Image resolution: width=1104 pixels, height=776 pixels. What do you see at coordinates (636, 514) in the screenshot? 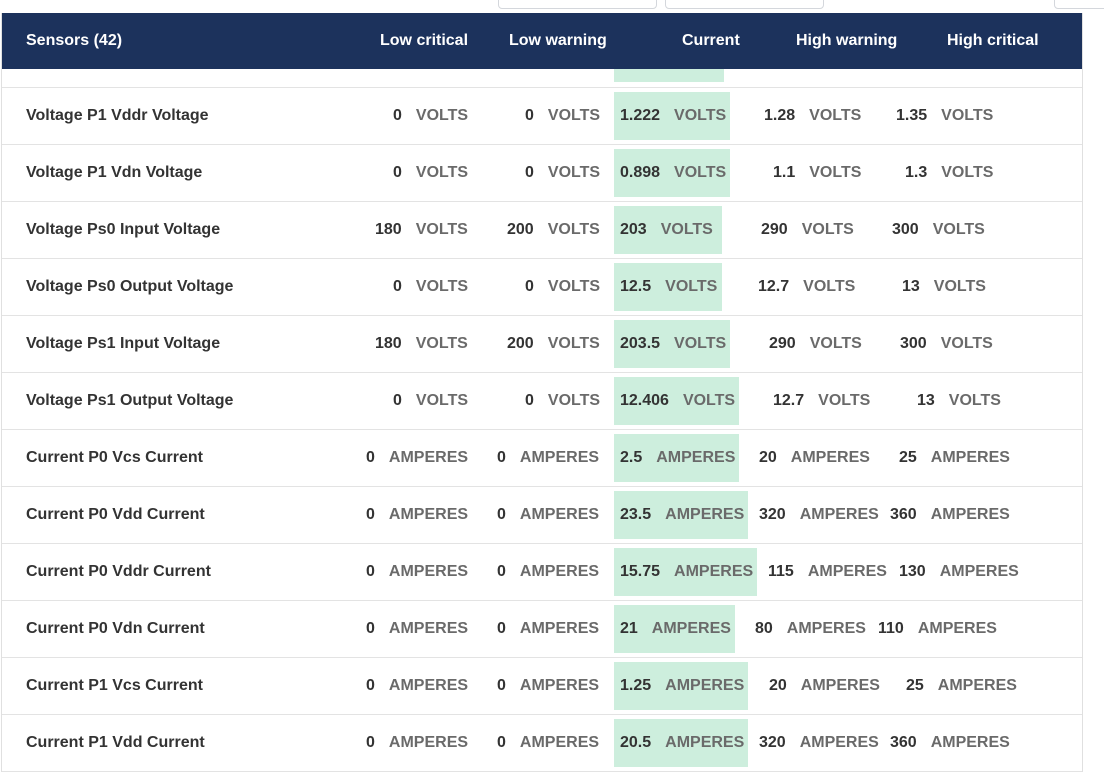
I see `current-value: 23.5` at bounding box center [636, 514].